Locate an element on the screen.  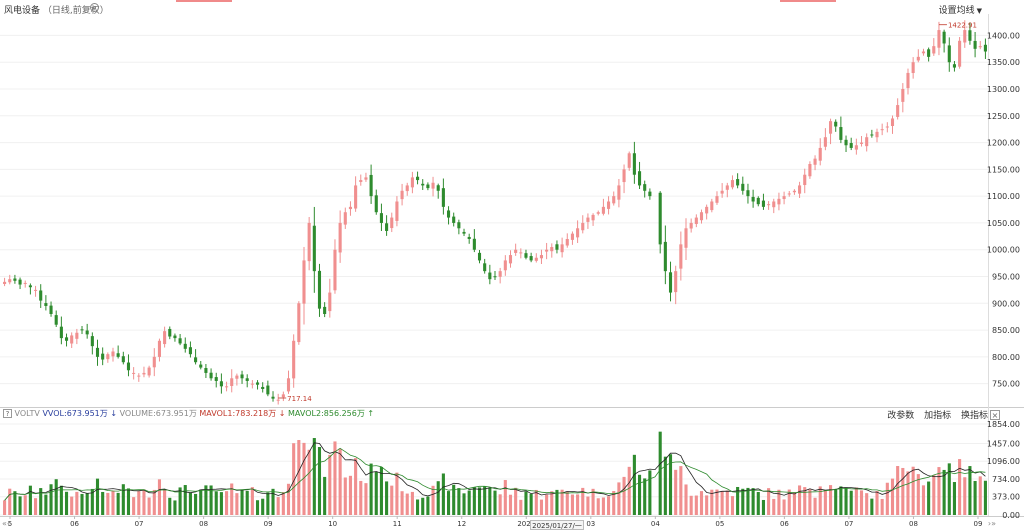
arrow-down-icon: ↓ is located at coordinates (114, 413).